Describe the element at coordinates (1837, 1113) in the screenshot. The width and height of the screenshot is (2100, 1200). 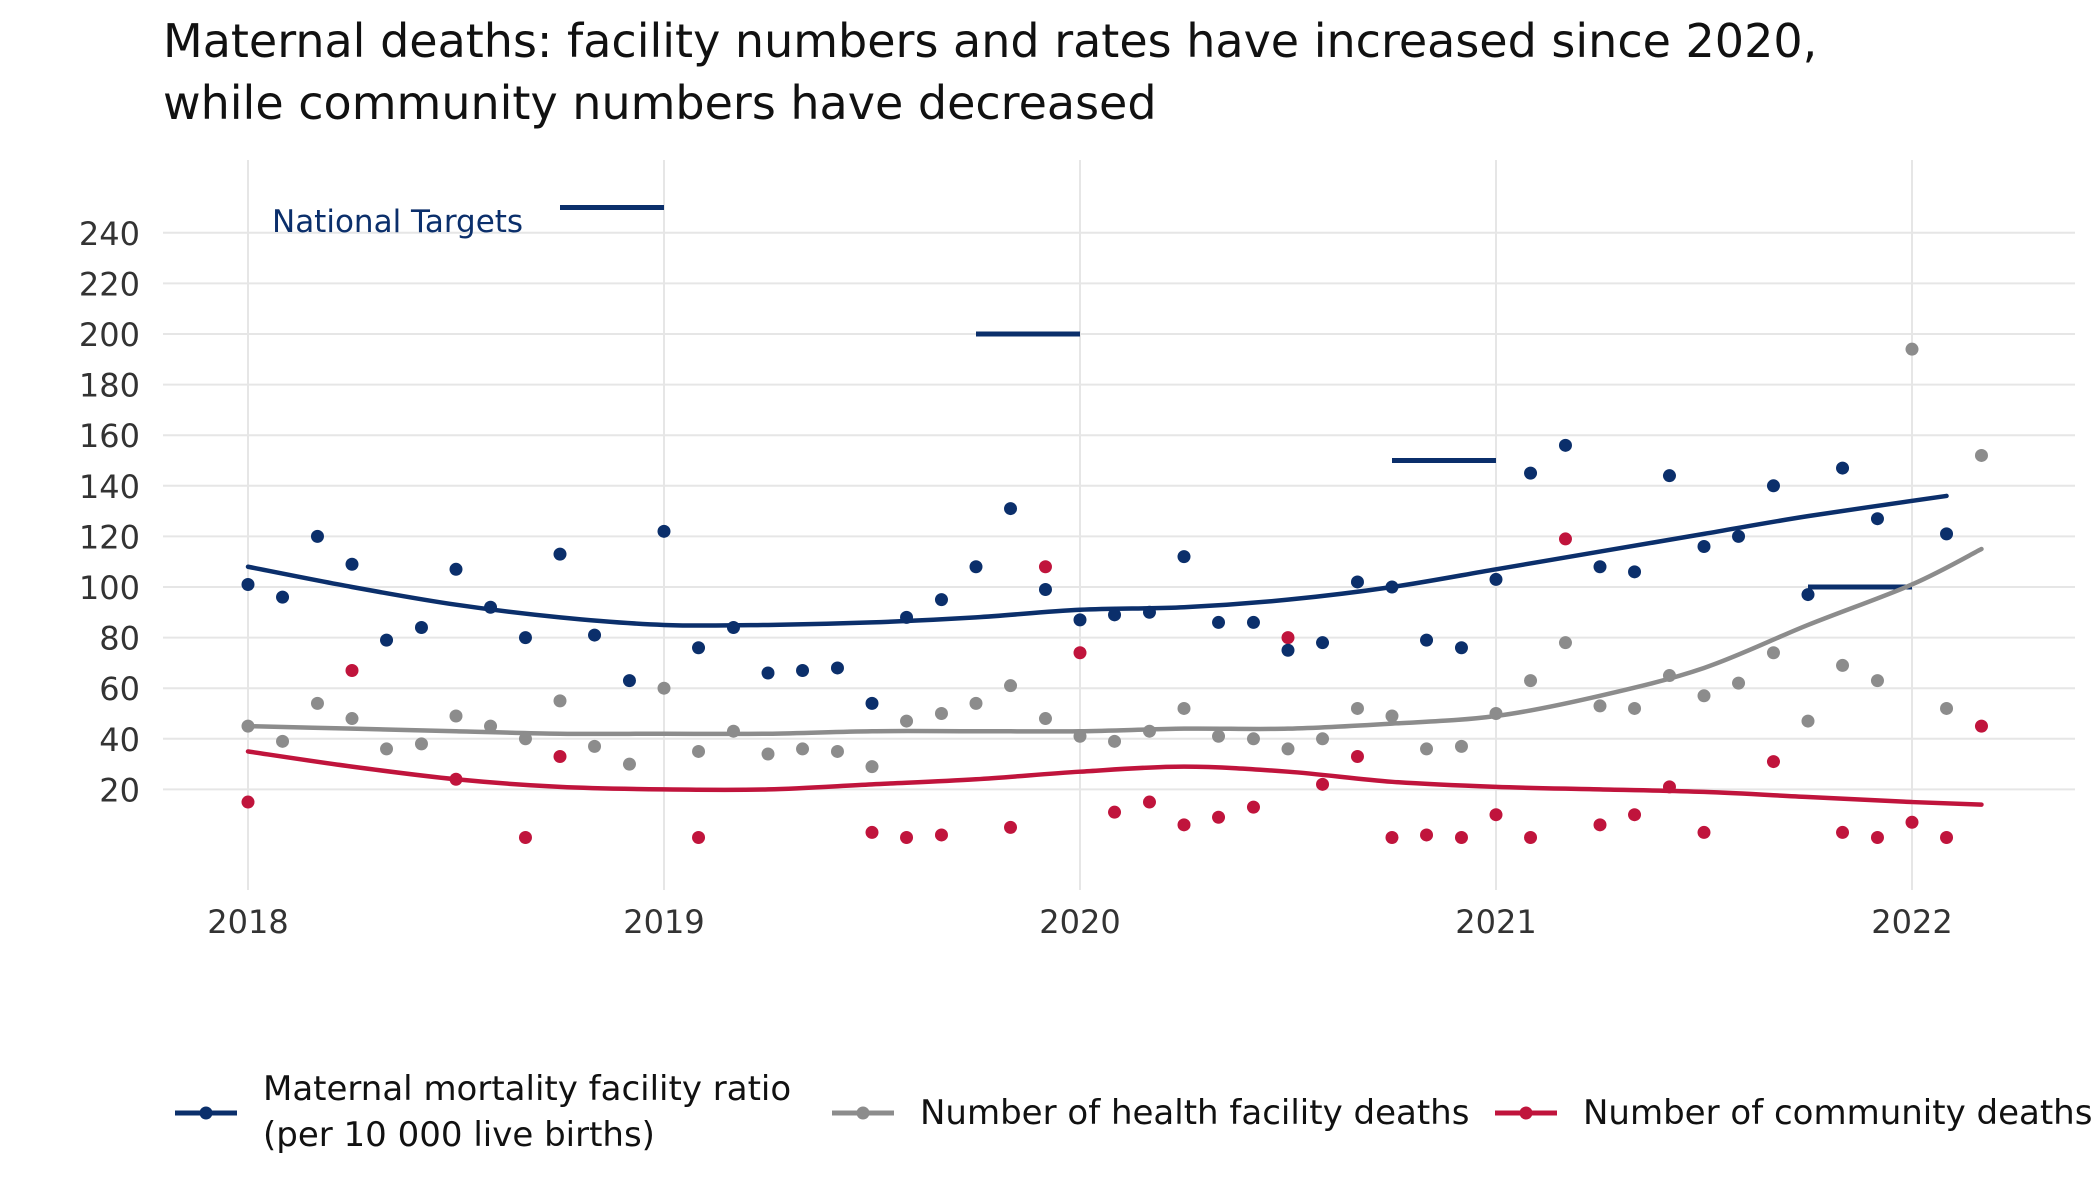
I see `legend-label: Number of community deaths` at that location.